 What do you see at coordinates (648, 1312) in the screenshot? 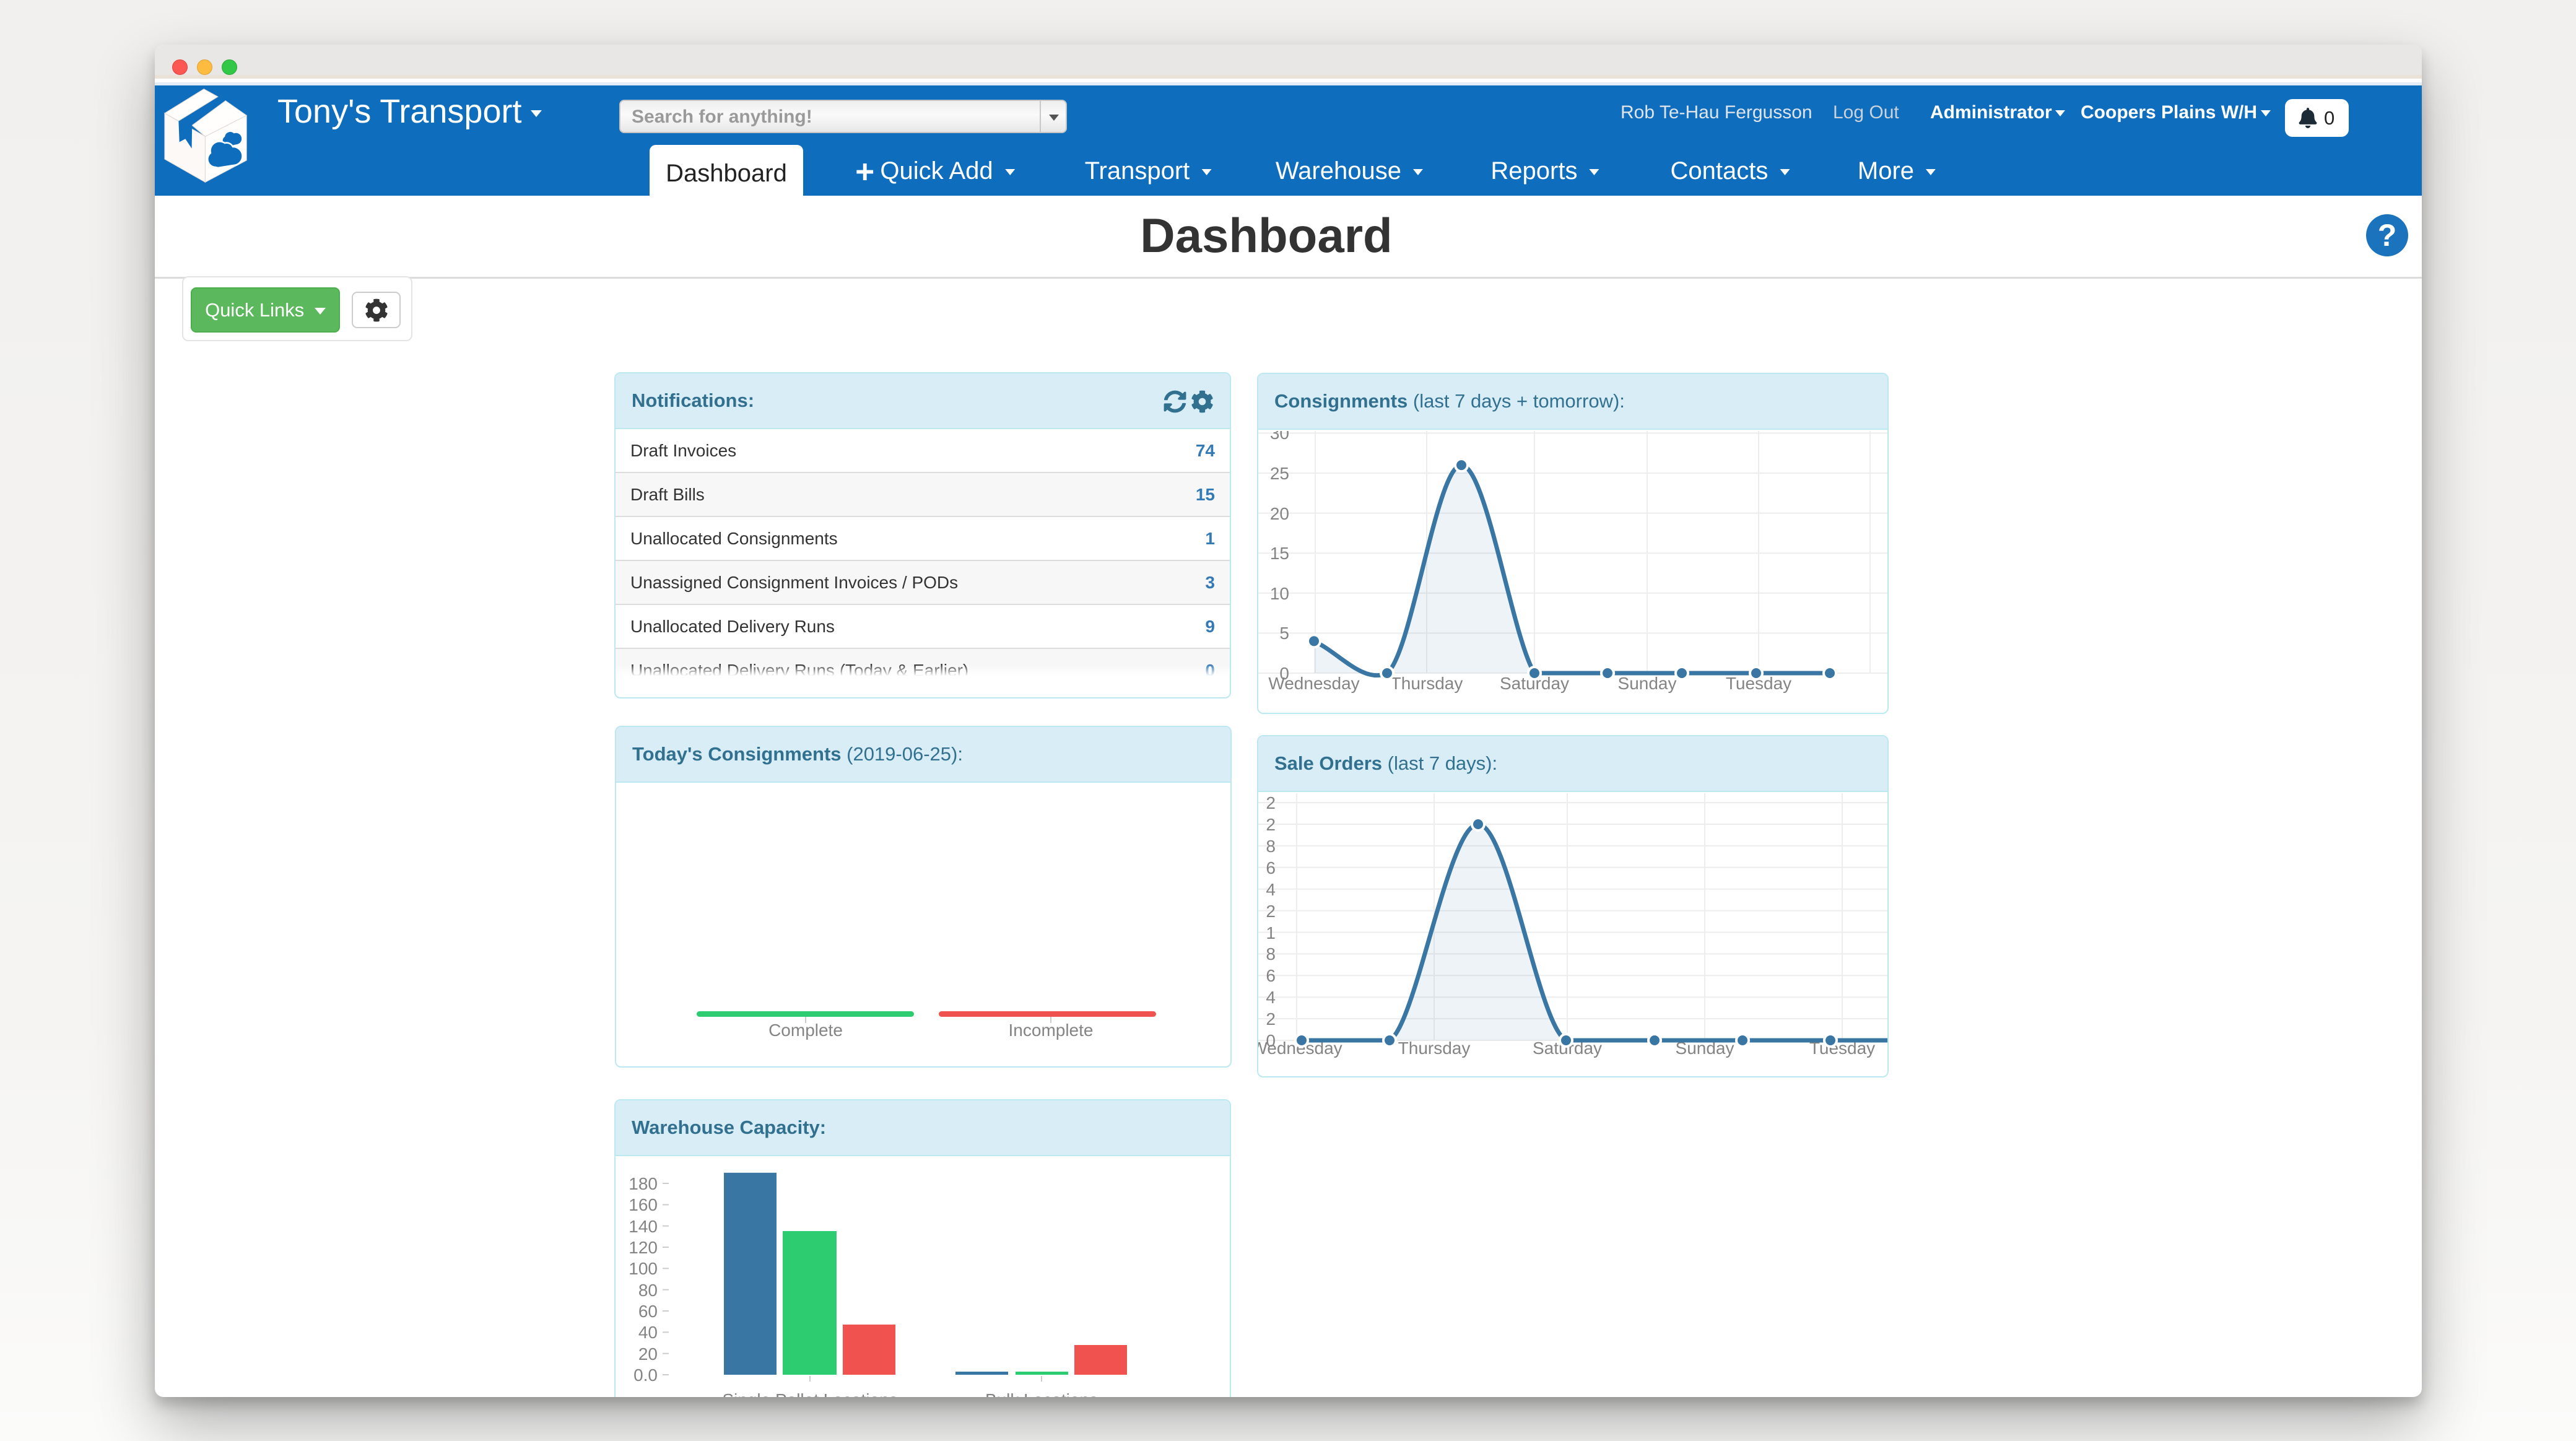
I see `svg-text: 60` at bounding box center [648, 1312].